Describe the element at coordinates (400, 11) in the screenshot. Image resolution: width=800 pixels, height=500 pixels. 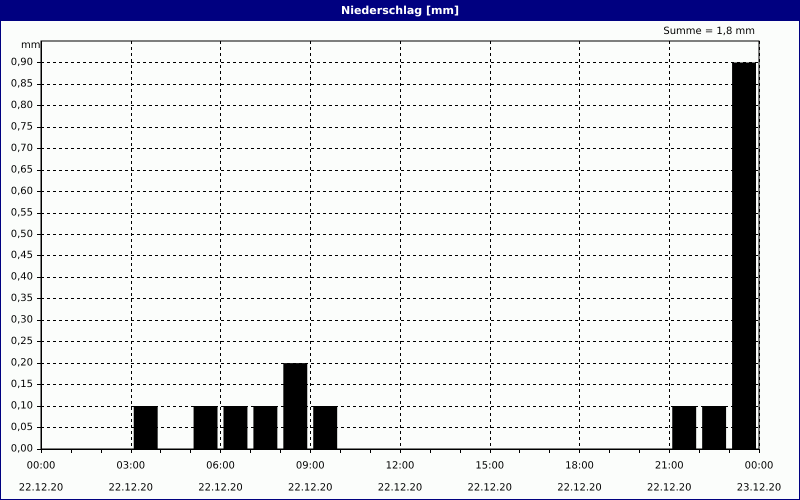
I see `chart-title: Niederschlag [mm]` at that location.